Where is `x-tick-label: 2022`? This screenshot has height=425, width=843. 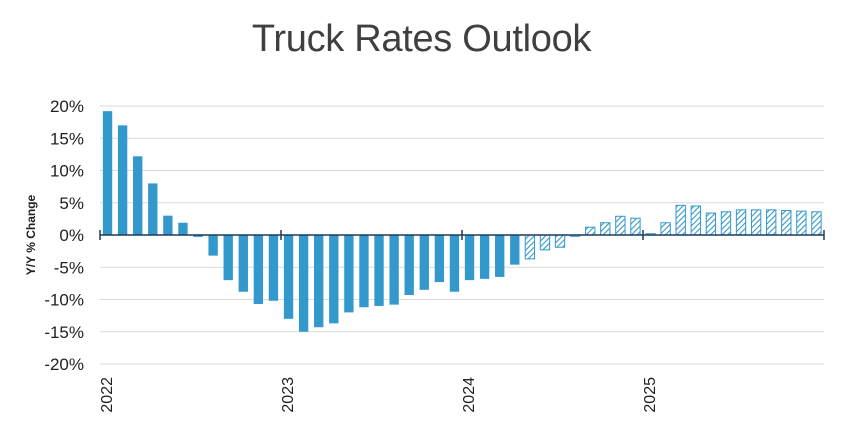 x-tick-label: 2022 is located at coordinates (107, 395).